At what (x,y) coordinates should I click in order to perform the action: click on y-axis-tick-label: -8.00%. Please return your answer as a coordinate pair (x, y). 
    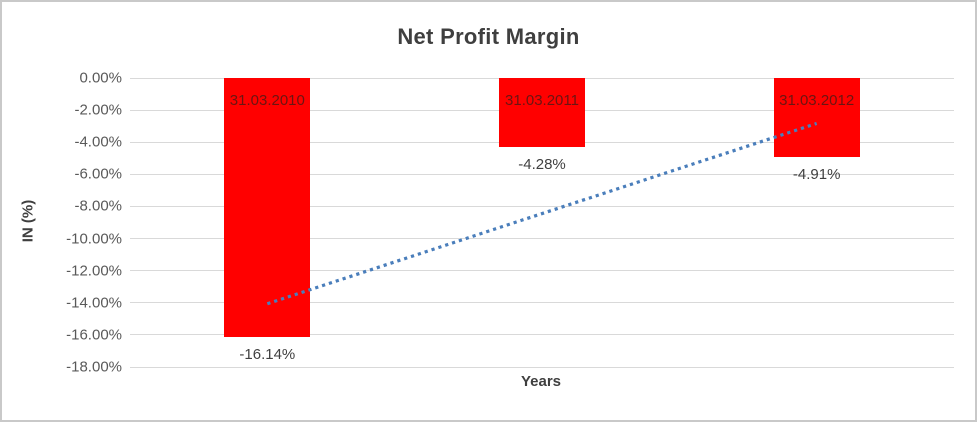
    Looking at the image, I should click on (98, 206).